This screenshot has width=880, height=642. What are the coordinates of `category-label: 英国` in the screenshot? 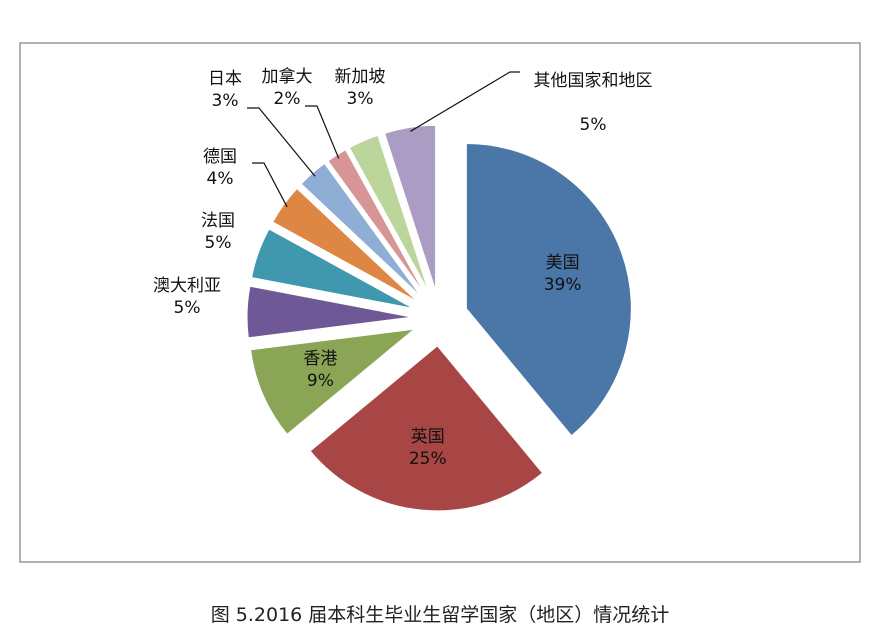 It's located at (427, 436).